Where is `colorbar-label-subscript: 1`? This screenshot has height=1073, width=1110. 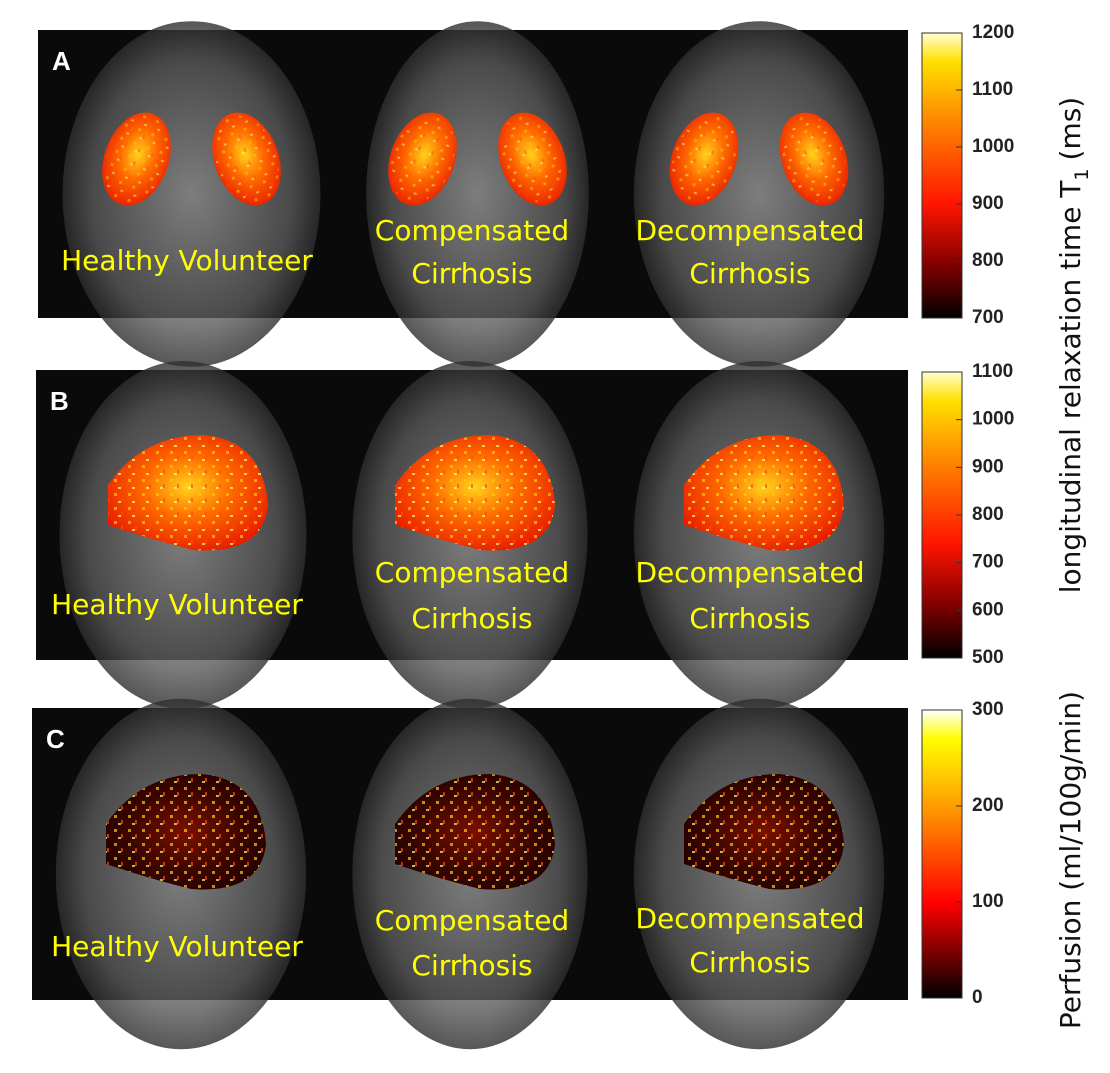
colorbar-label-subscript: 1 is located at coordinates (1082, 174).